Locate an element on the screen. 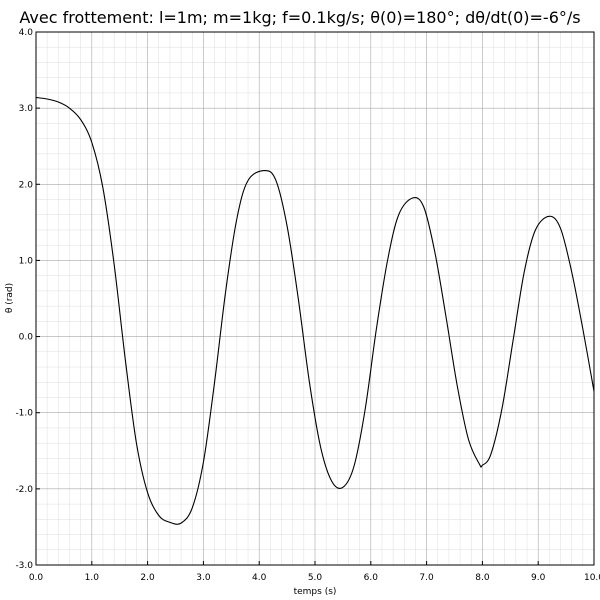  y-tick-label: 2.0 is located at coordinates (26, 185).